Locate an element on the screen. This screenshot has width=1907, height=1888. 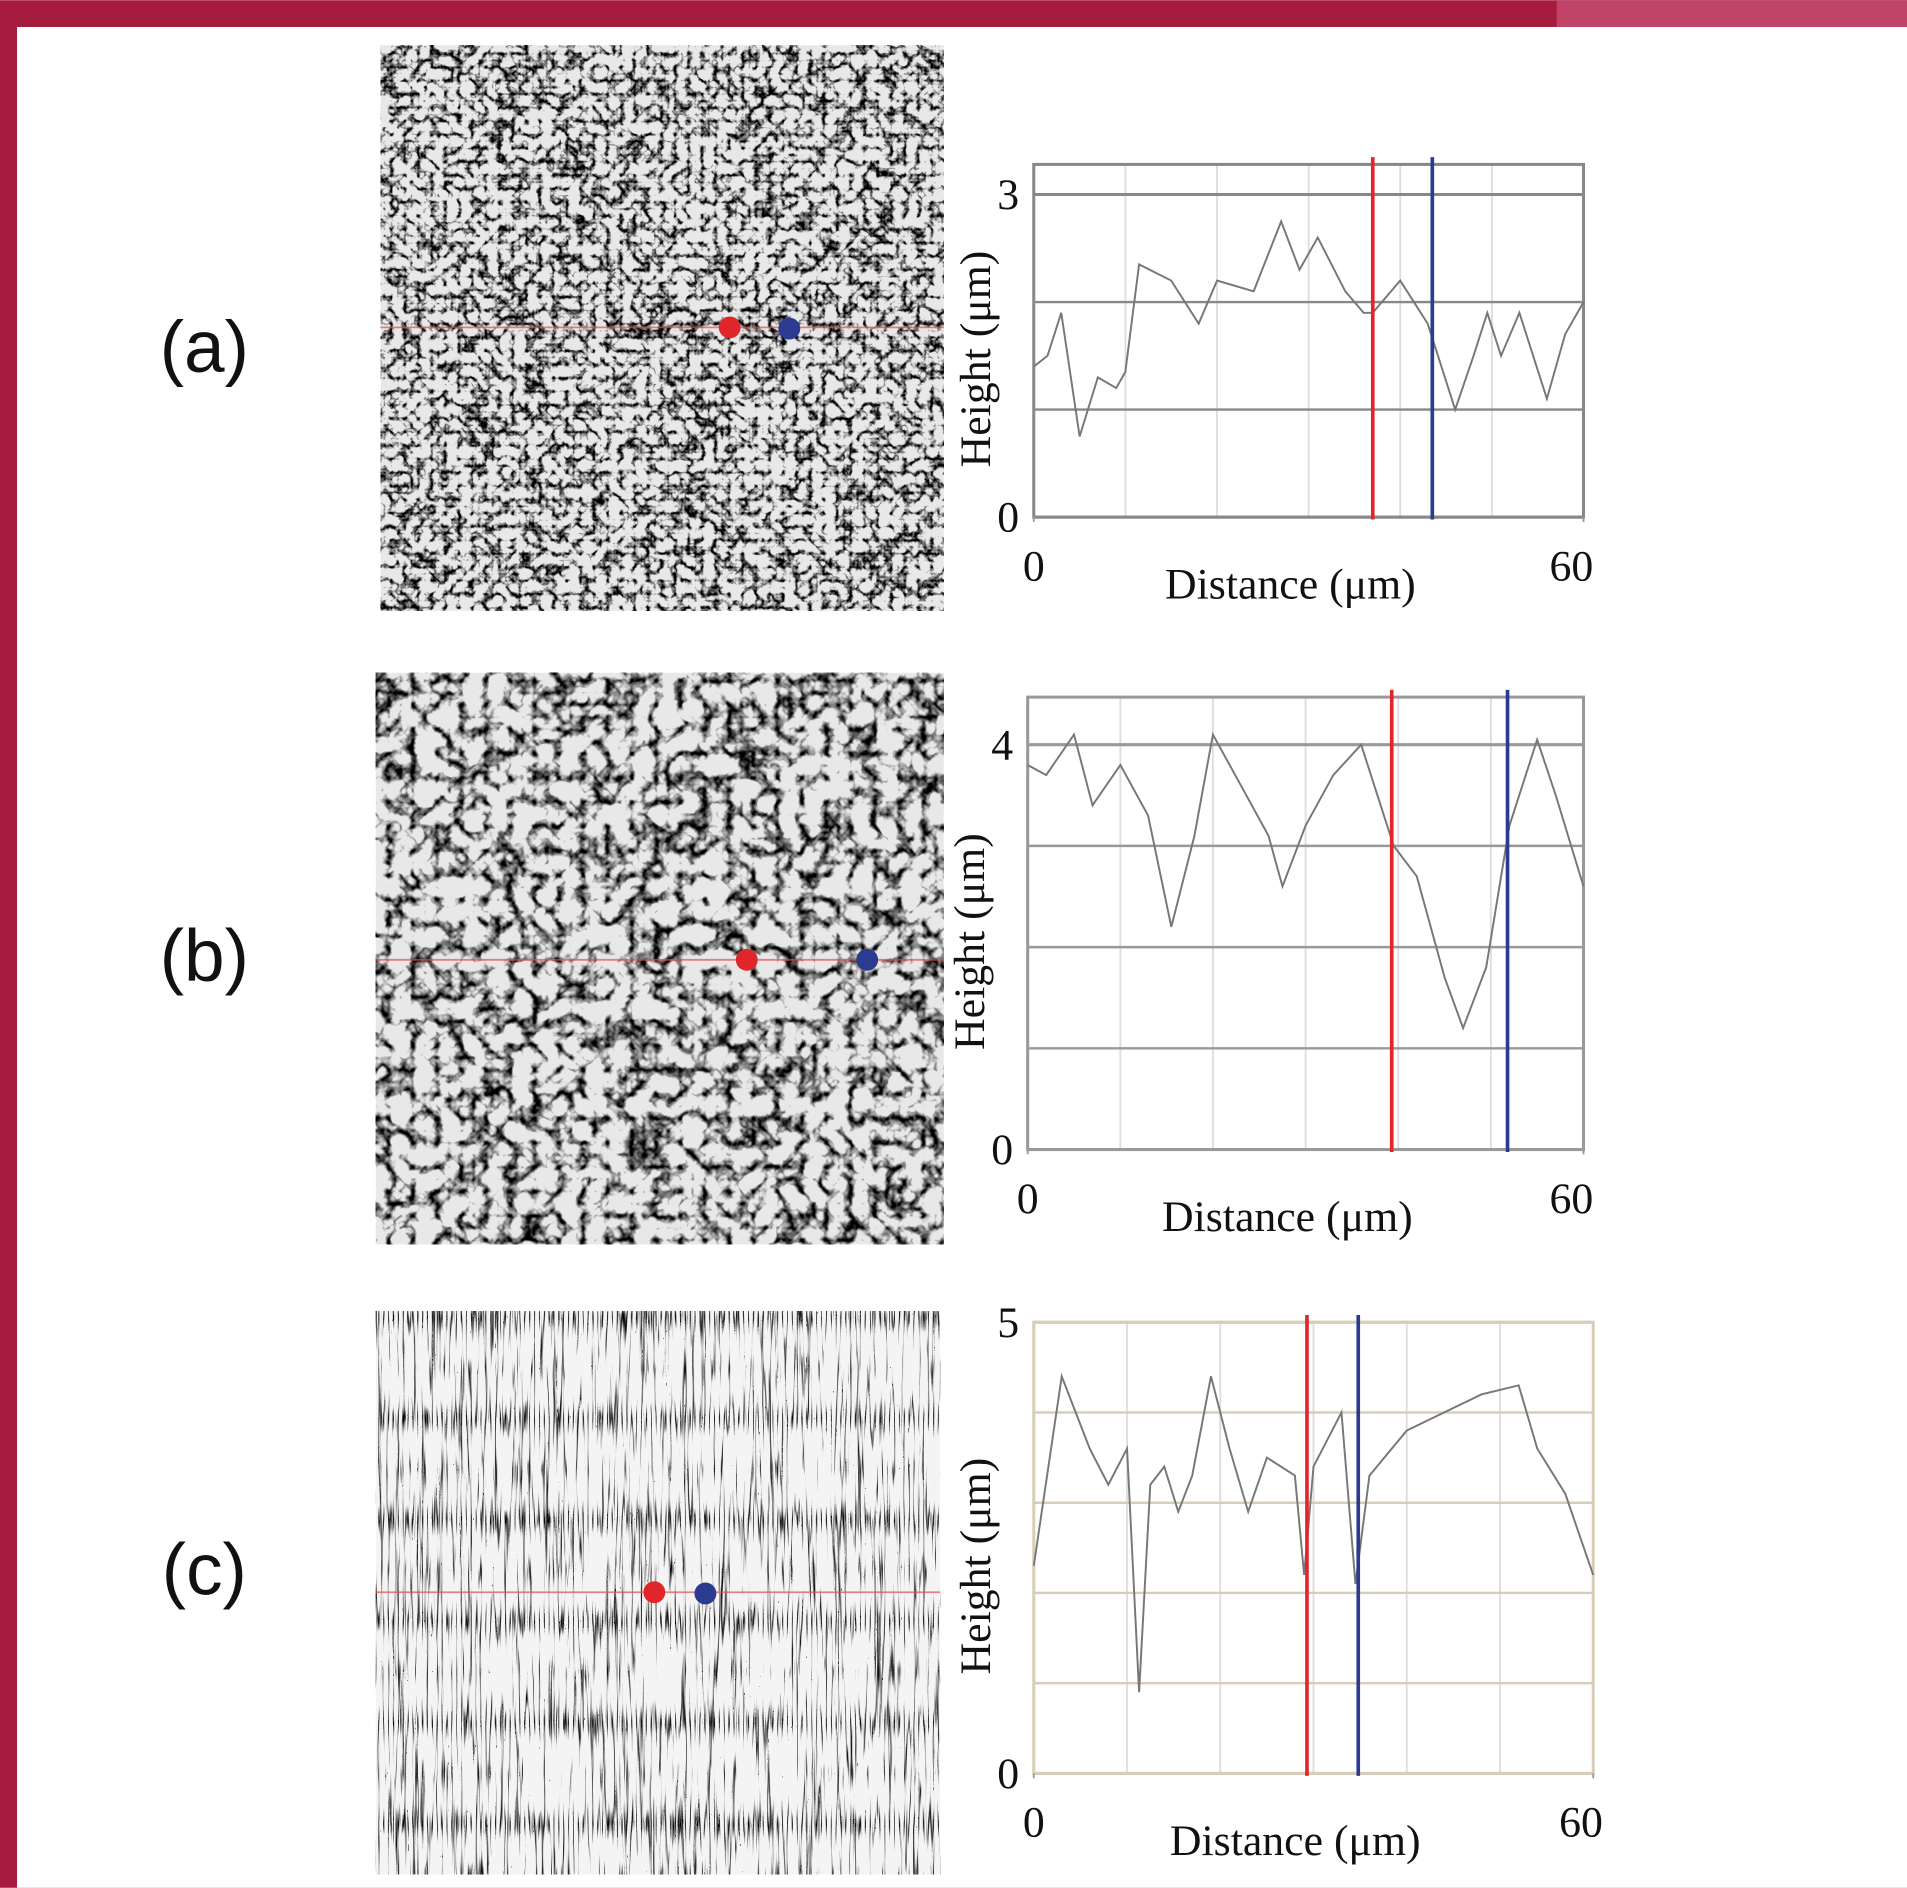
micrograph-c is located at coordinates (658, 1593).